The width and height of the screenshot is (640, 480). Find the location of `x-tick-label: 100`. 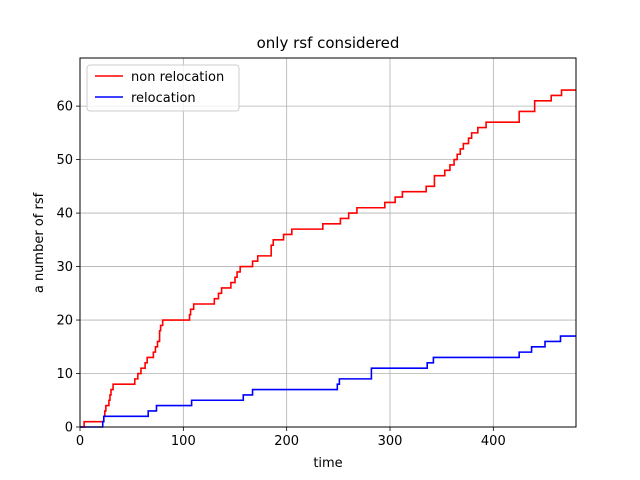

x-tick-label: 100 is located at coordinates (183, 441).